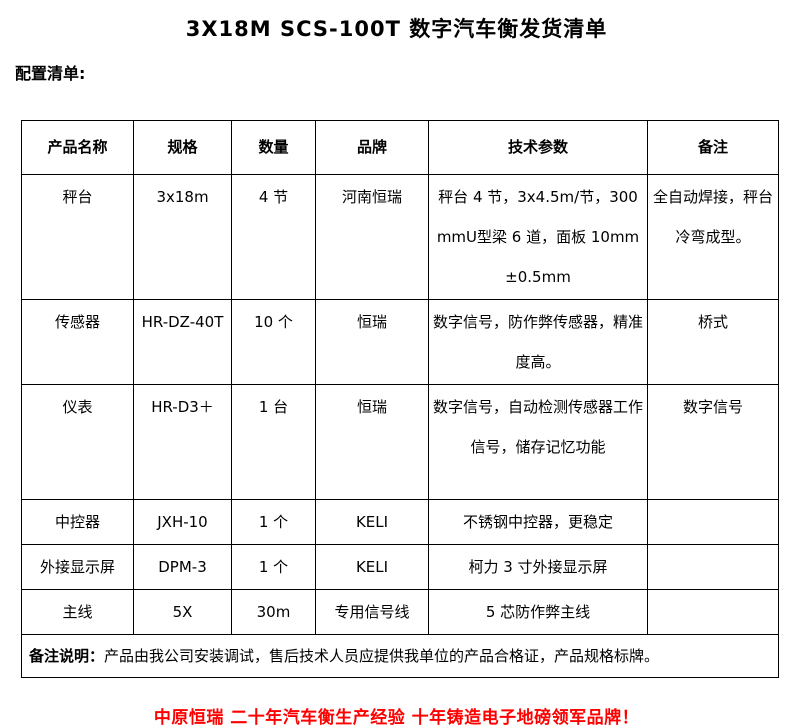 The width and height of the screenshot is (793, 728). What do you see at coordinates (382, 656) in the screenshot?
I see `remark-text: 产品由我公司安装调试，售后技术人员应提供我单位的产品合格证，产品规格标牌。` at bounding box center [382, 656].